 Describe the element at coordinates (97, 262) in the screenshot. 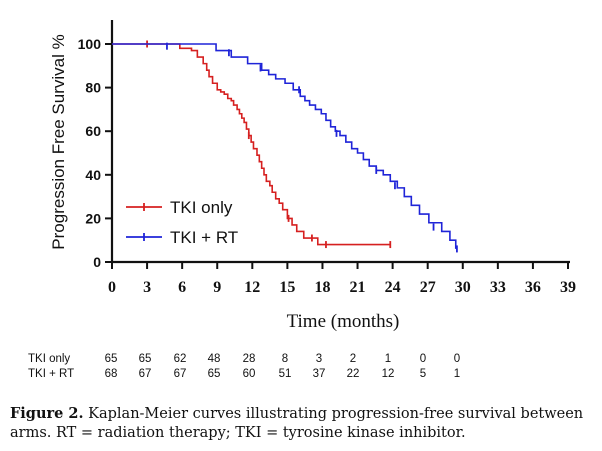

I see `y-tick-label: 0` at that location.